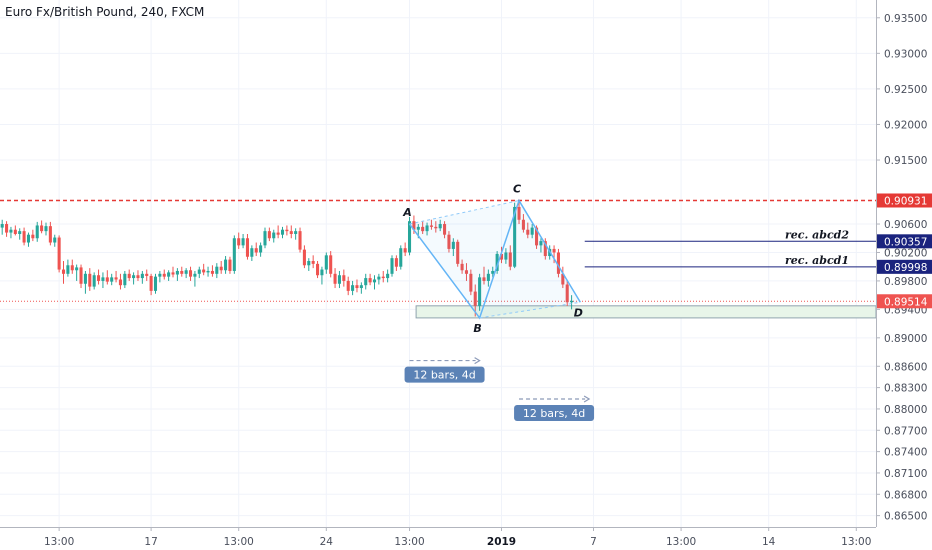 This screenshot has width=932, height=550. What do you see at coordinates (905, 410) in the screenshot?
I see `price-tick-label: 0.88000` at bounding box center [905, 410].